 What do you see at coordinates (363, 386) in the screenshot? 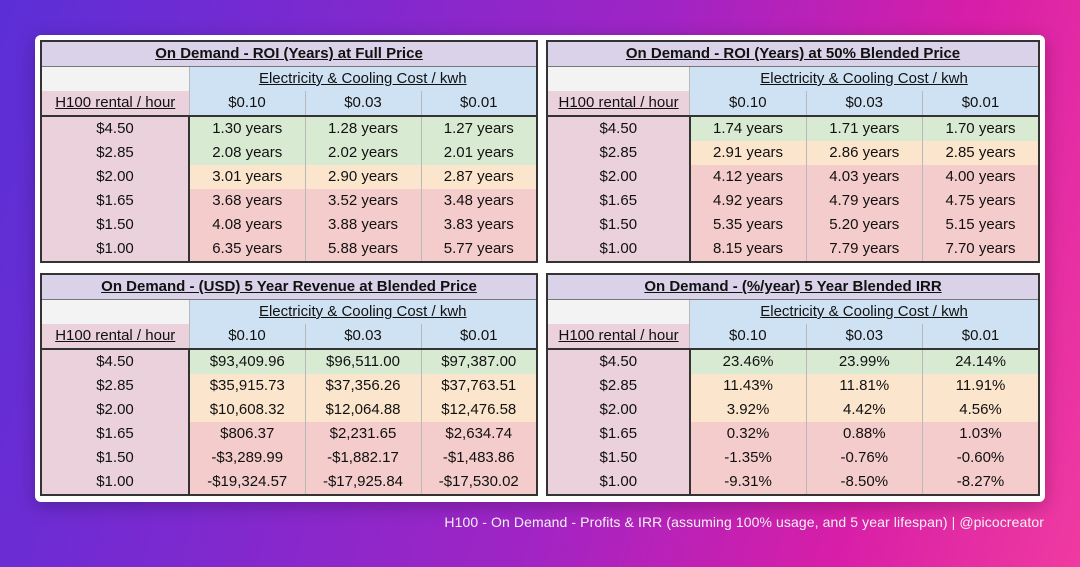
I see `value-cell: $37,356.26` at bounding box center [363, 386].